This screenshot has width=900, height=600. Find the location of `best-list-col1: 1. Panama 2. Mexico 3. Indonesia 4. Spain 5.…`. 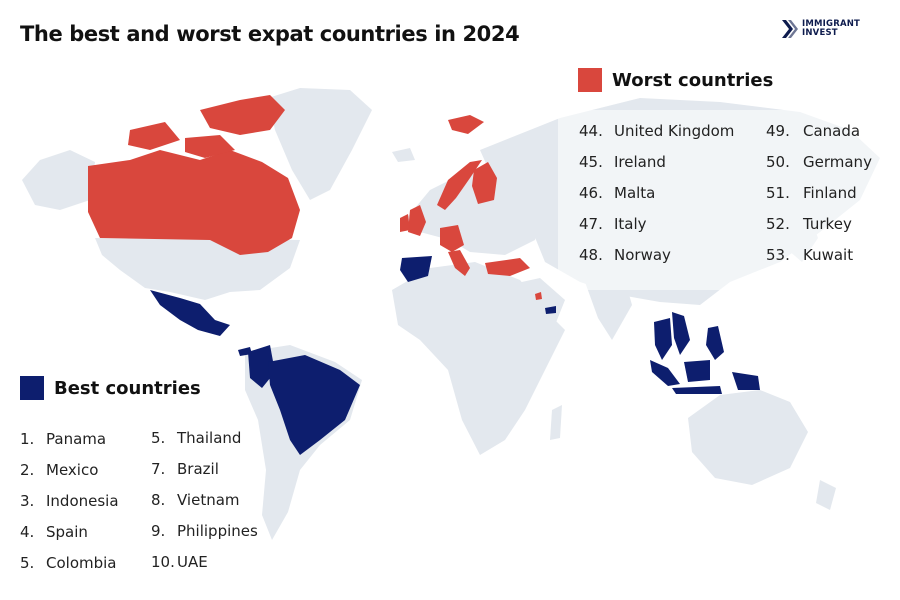

best-list-col1: 1. Panama 2. Mexico 3. Indonesia 4. Spain 5.… is located at coordinates (69, 507).